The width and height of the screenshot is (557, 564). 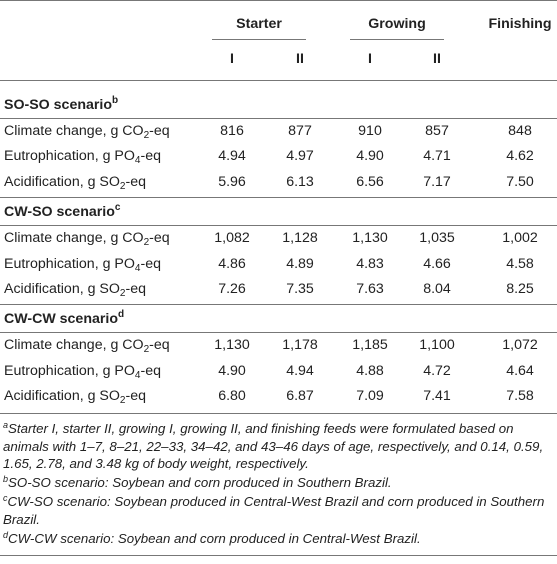 I want to click on header-growing: Growing, so click(x=397, y=24).